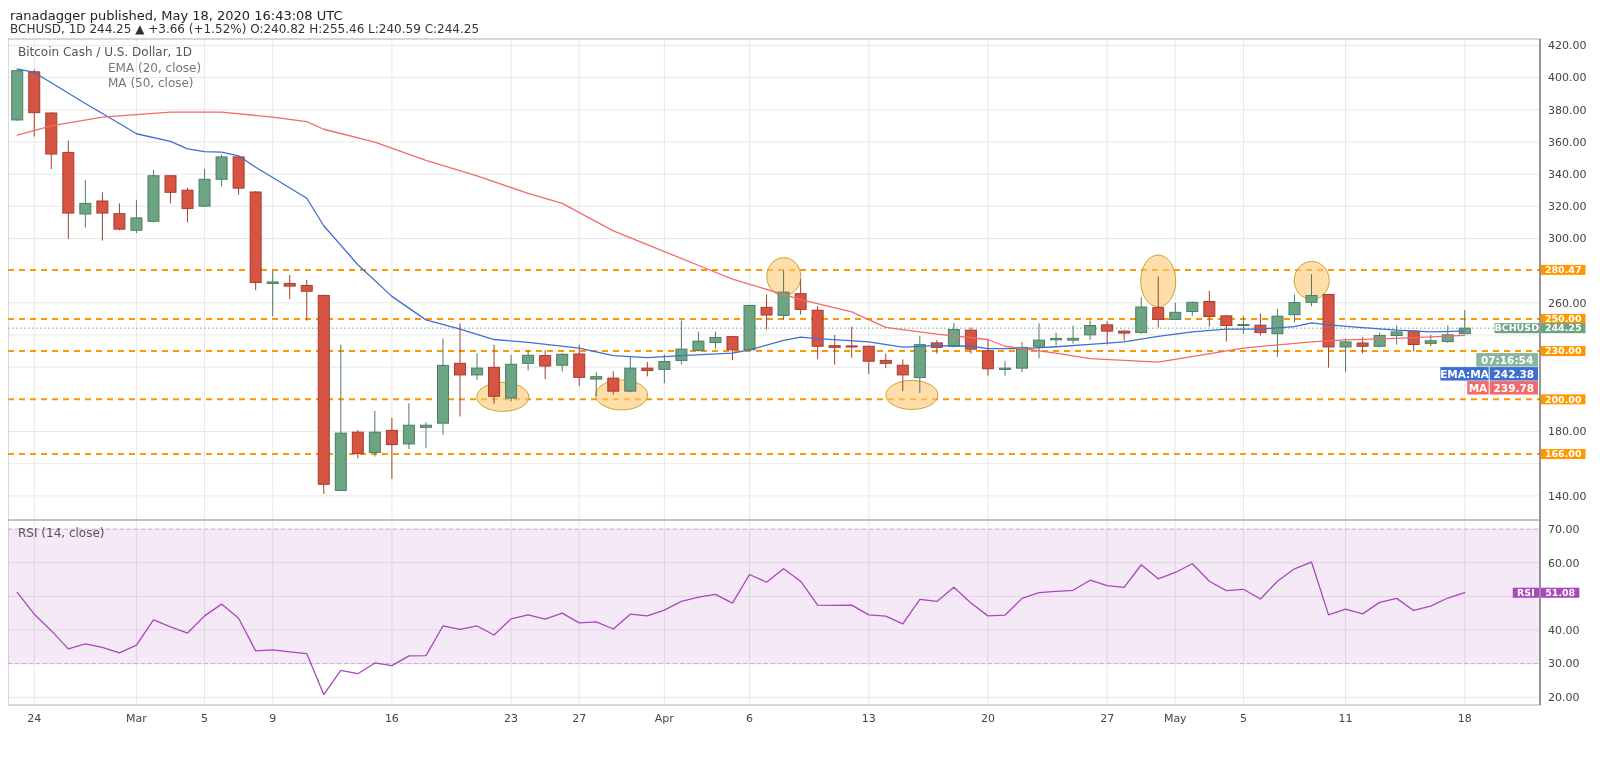 The width and height of the screenshot is (1600, 763). I want to click on annotation: 07:16:54, so click(1507, 359).